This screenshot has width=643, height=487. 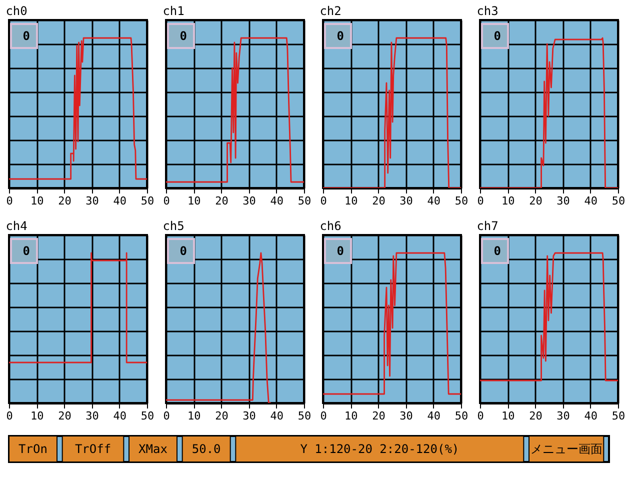 What do you see at coordinates (173, 226) in the screenshot?
I see `chart-title: ch5` at bounding box center [173, 226].